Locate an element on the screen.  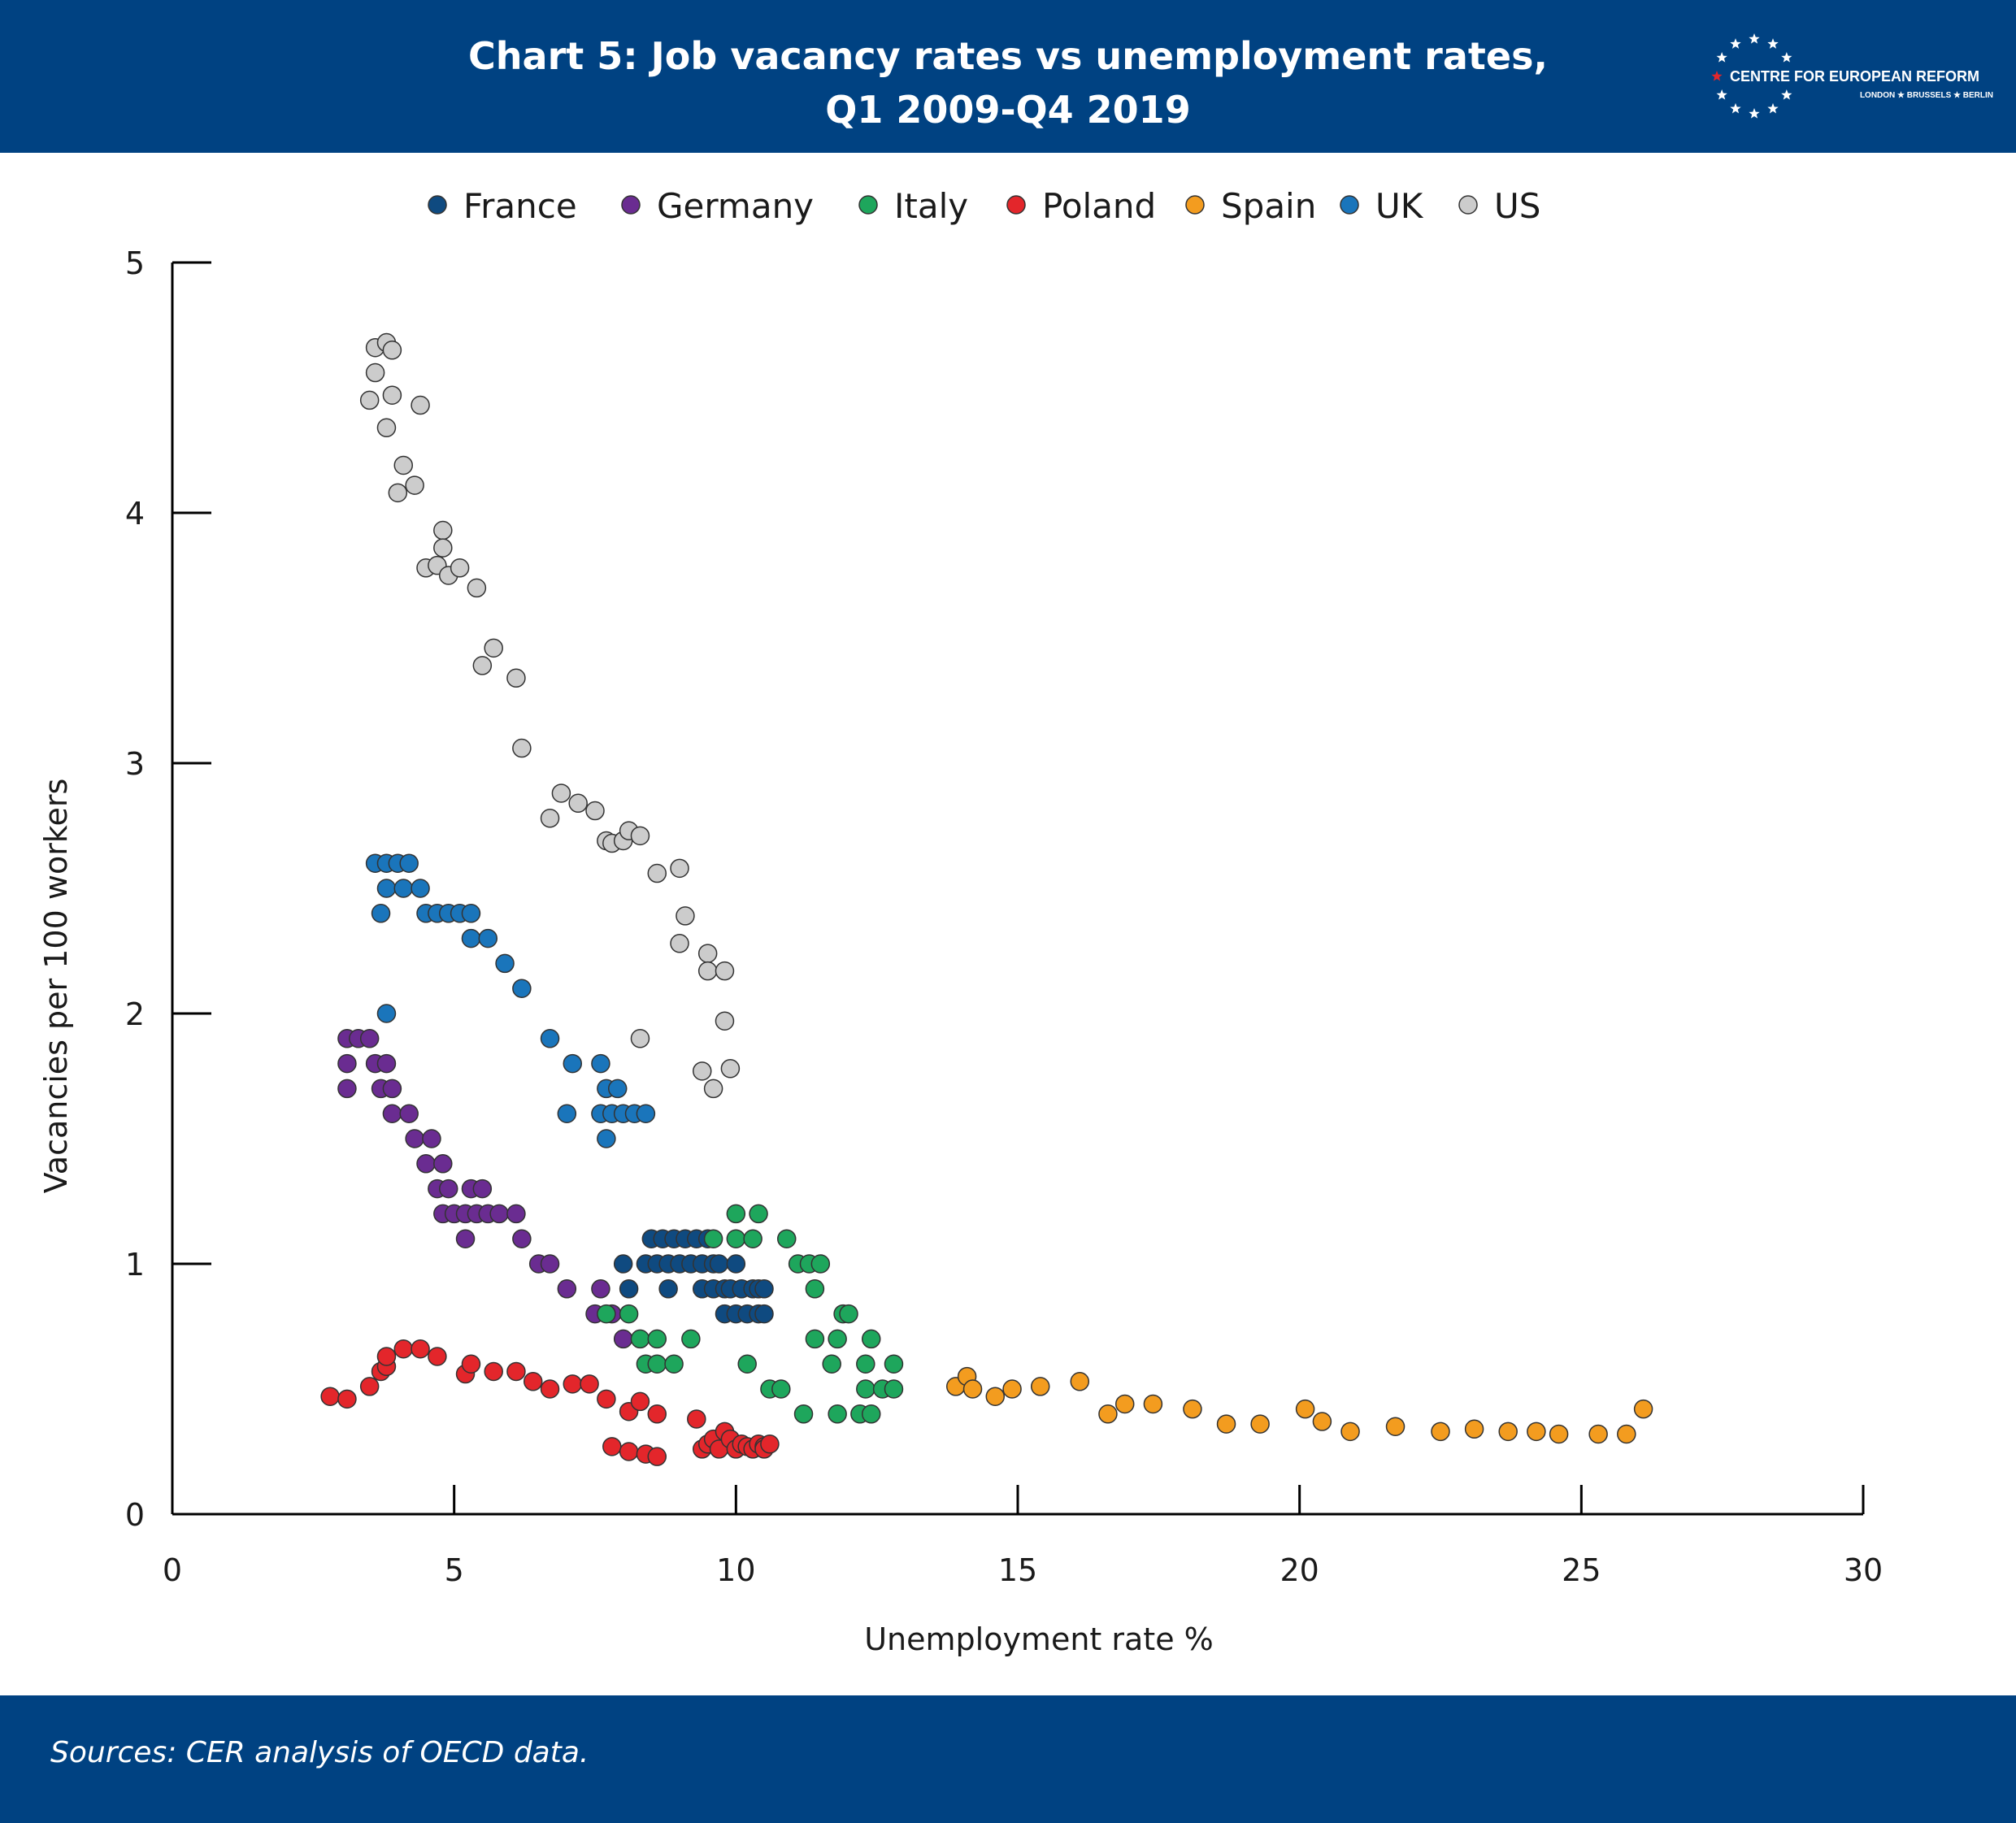
x-tick-label: 0 is located at coordinates (172, 1570).